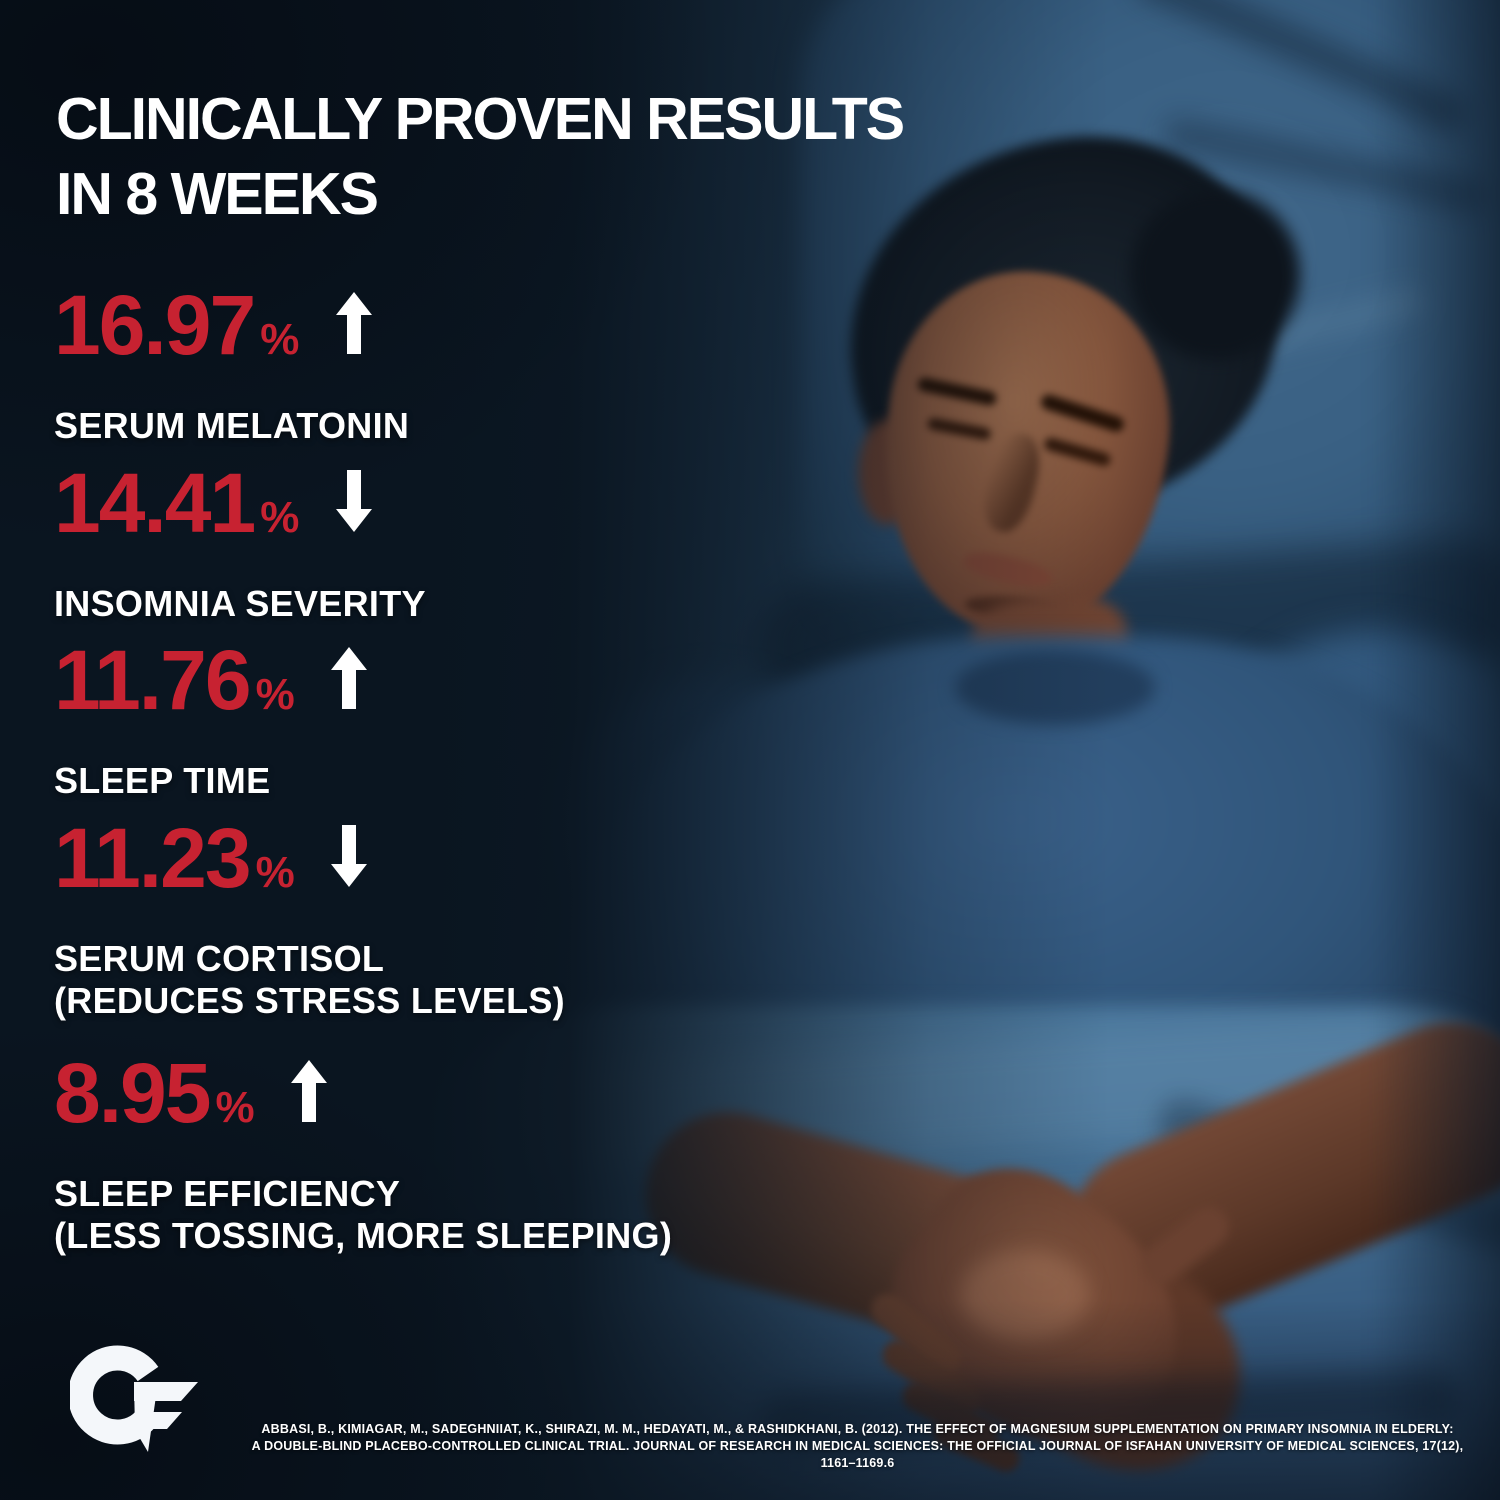 The image size is (1500, 1500). I want to click on stat-value: 14.41, so click(155, 503).